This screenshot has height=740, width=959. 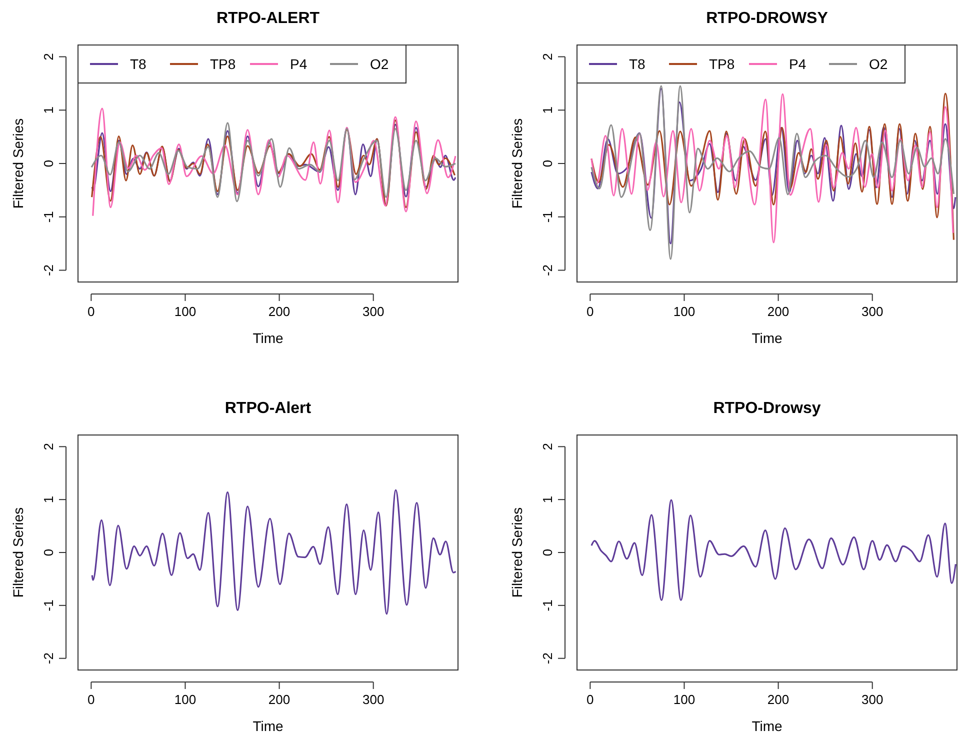 I want to click on chart-title: RTPO-ALERT, so click(x=268, y=18).